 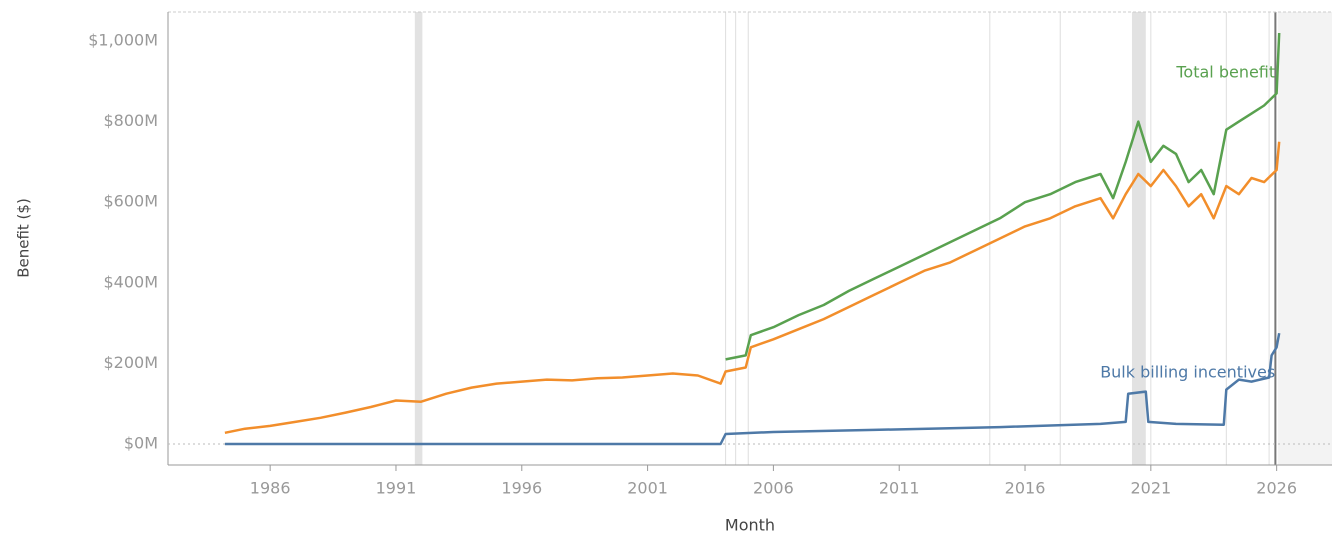 What do you see at coordinates (1150, 488) in the screenshot?
I see `x-tick-label: 2021` at bounding box center [1150, 488].